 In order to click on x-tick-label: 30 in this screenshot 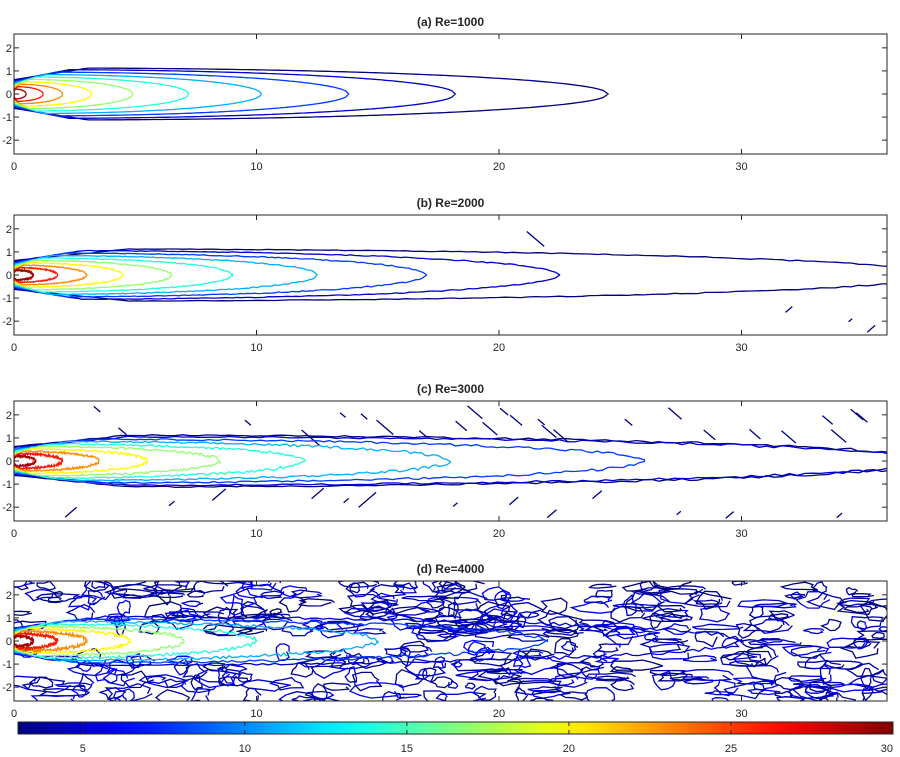, I will do `click(741, 714)`.